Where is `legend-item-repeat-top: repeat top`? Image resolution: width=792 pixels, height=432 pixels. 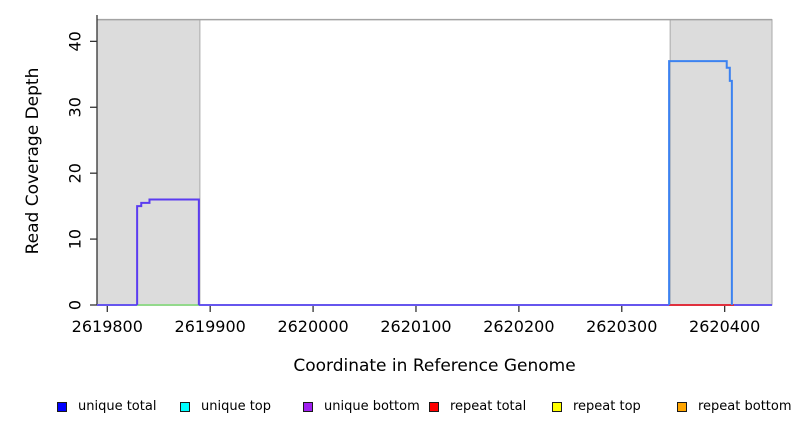
legend-item-repeat-top: repeat top is located at coordinates (596, 406).